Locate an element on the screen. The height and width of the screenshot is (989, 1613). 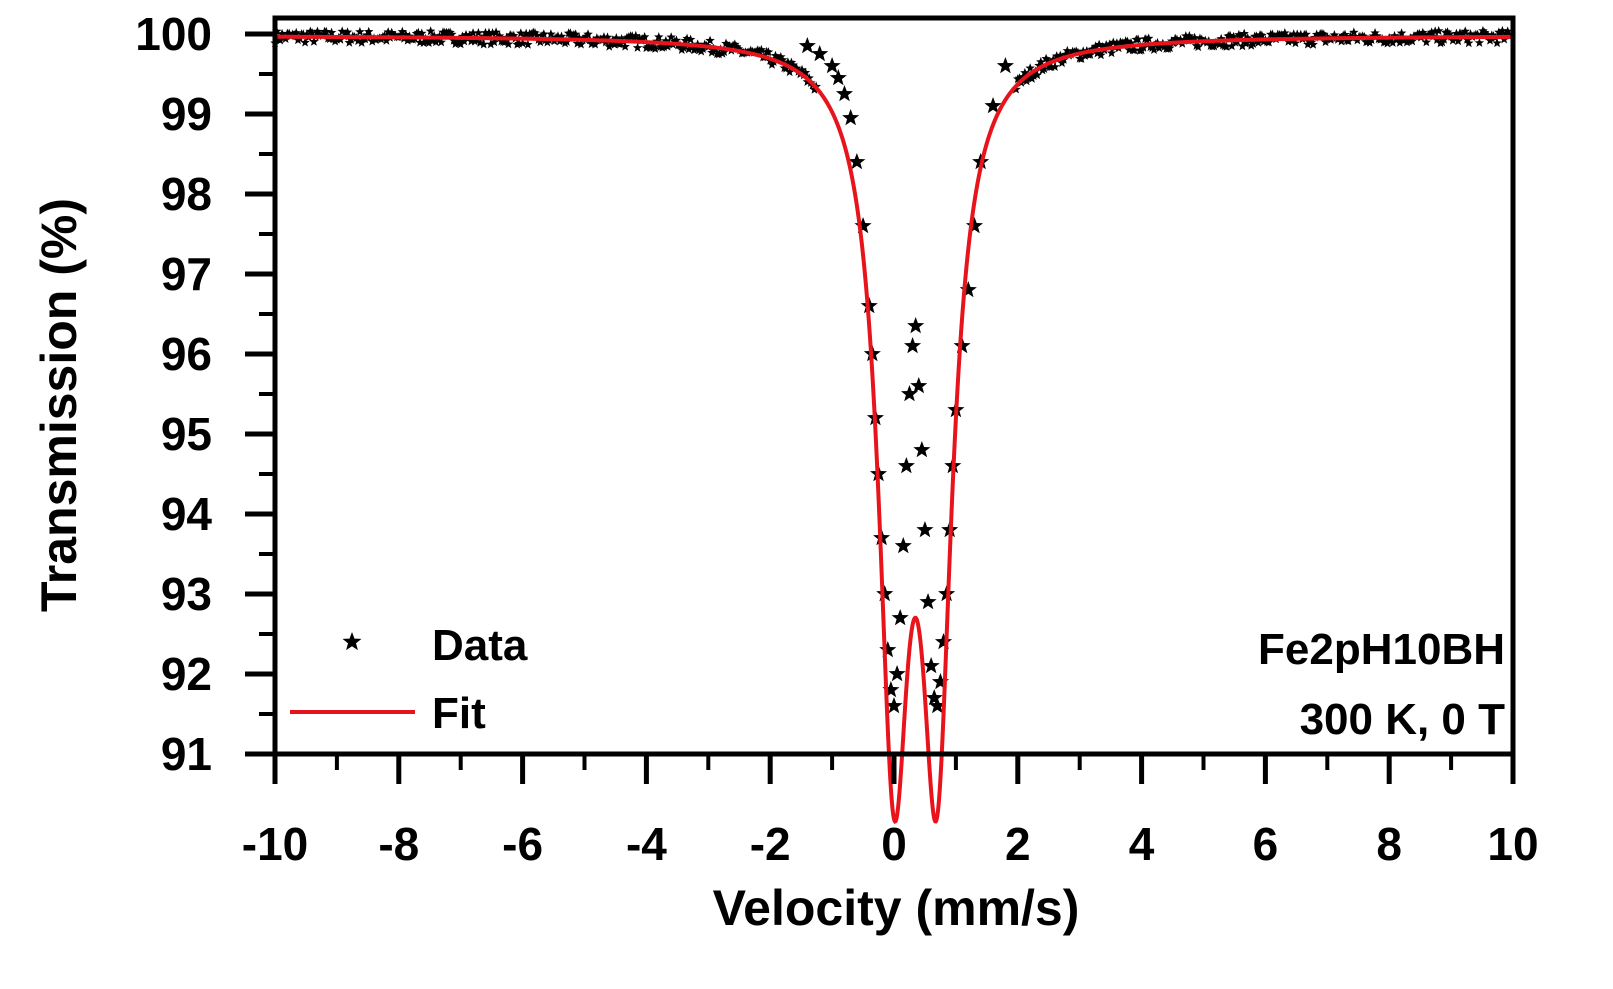
legend: Data Fit is located at coordinates (409, 679).